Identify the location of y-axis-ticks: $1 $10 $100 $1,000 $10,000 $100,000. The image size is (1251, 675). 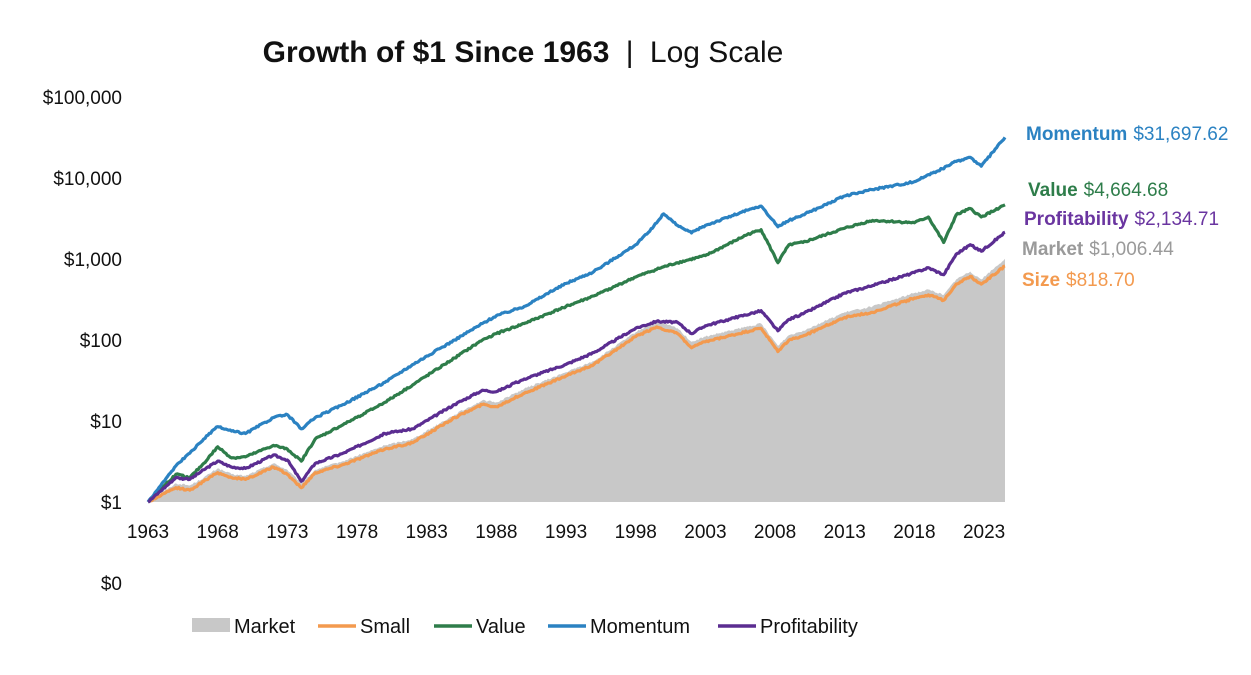
(82, 301).